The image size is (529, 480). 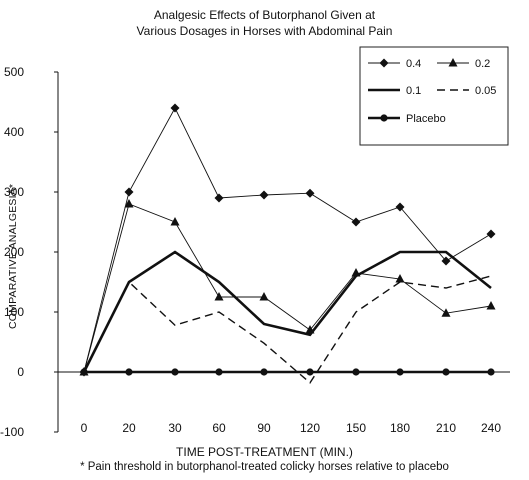 What do you see at coordinates (14, 192) in the screenshot?
I see `y-tick-label: 300` at bounding box center [14, 192].